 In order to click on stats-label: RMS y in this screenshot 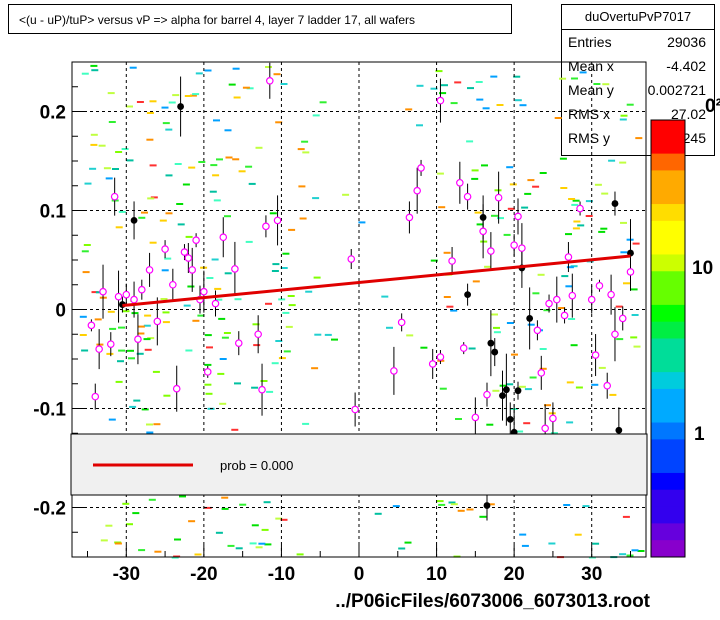, I will do `click(589, 138)`.